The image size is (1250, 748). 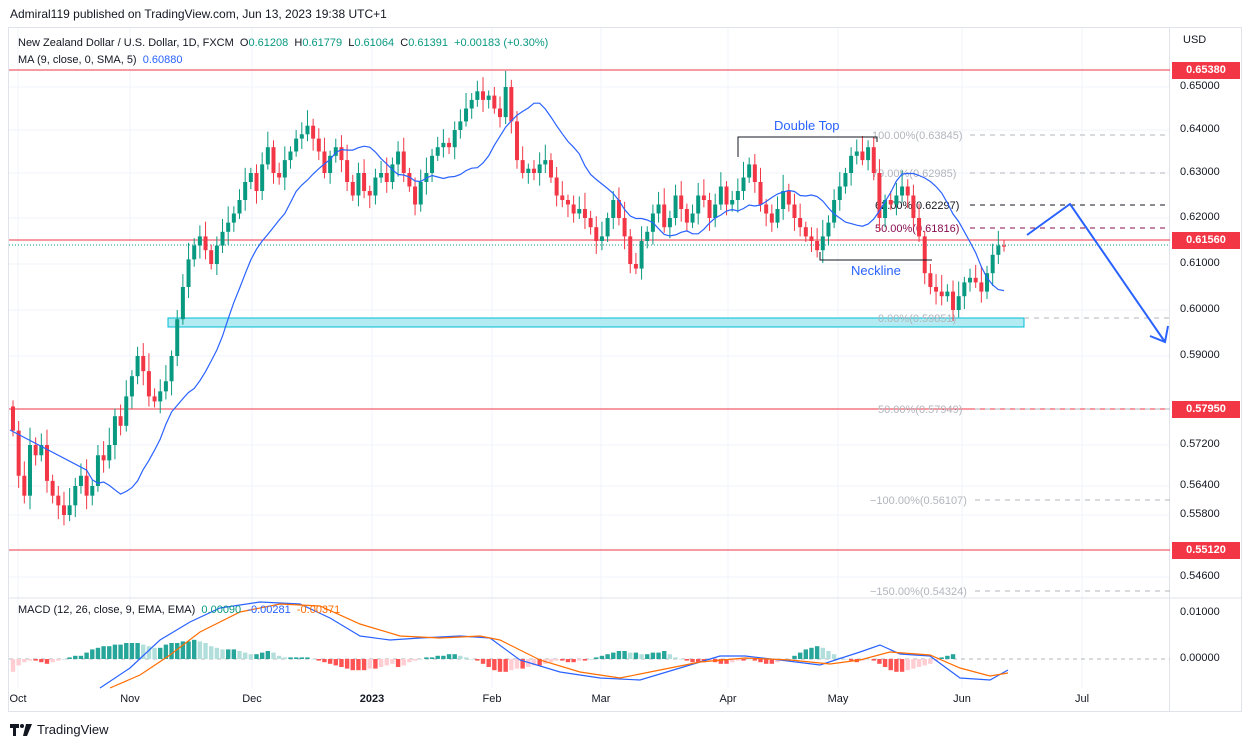 I want to click on macd-signal-line, so click(x=559, y=646).